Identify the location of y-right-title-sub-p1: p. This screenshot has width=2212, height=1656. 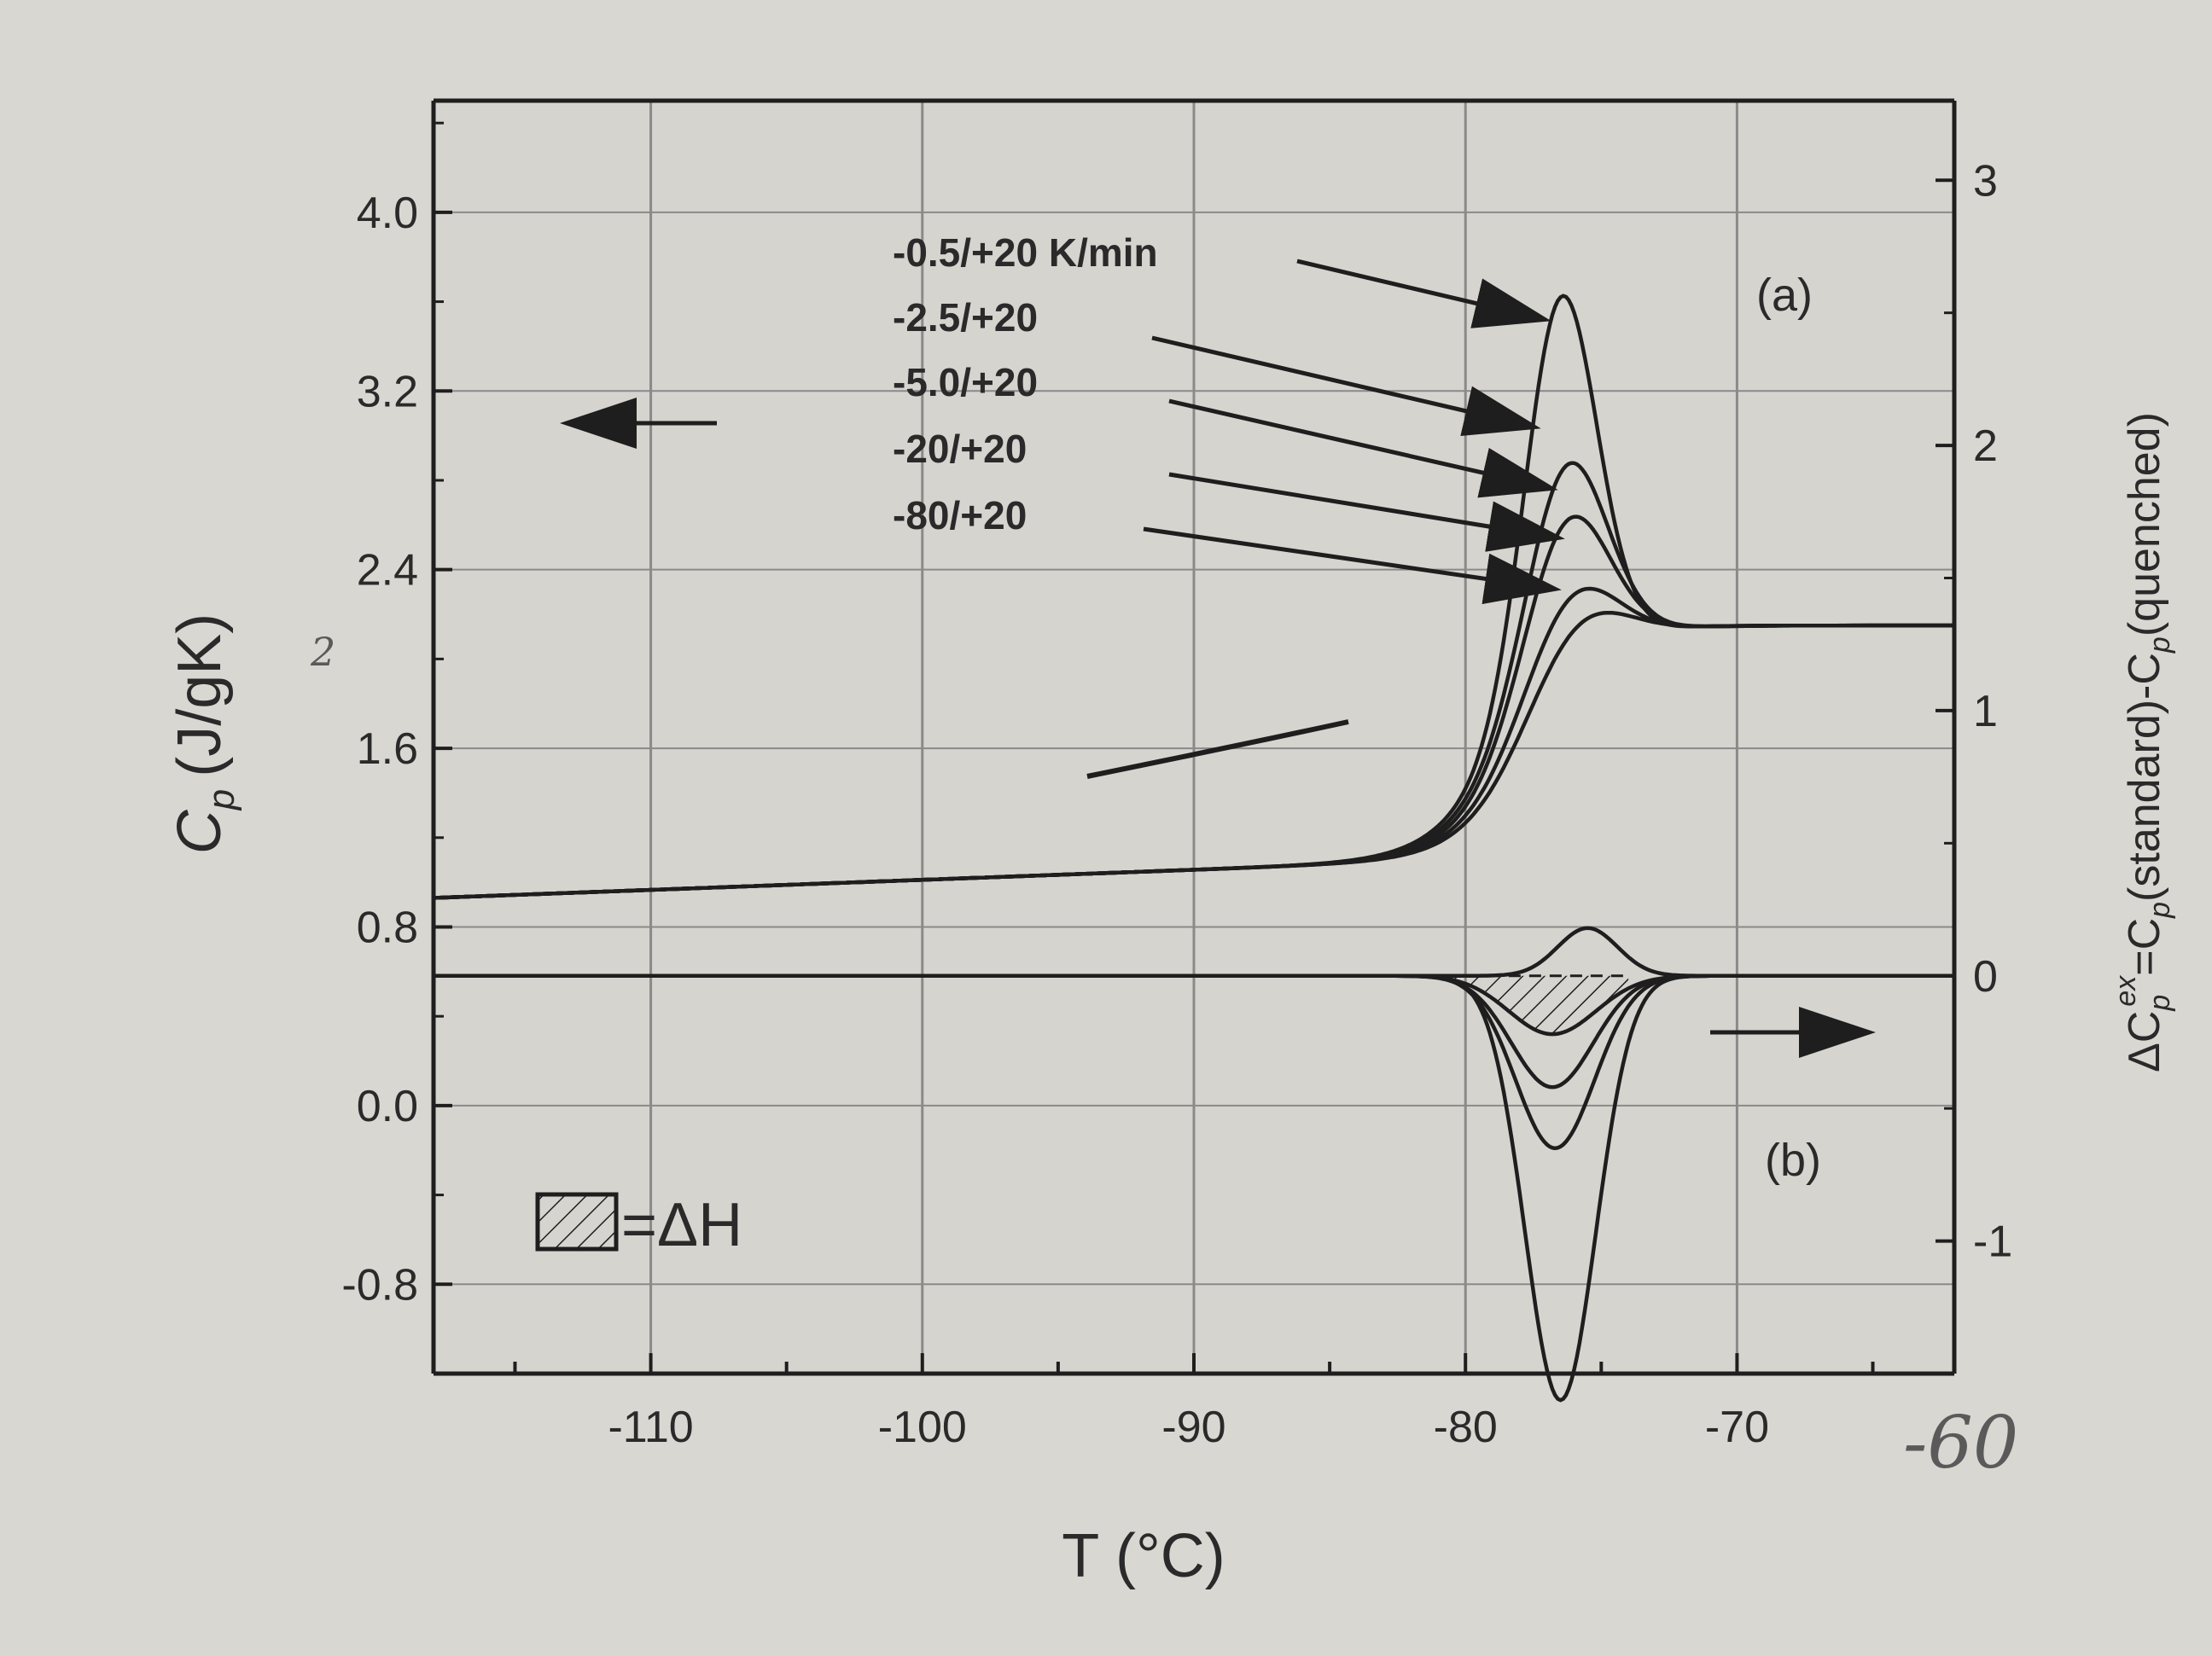
(2160, 1003).